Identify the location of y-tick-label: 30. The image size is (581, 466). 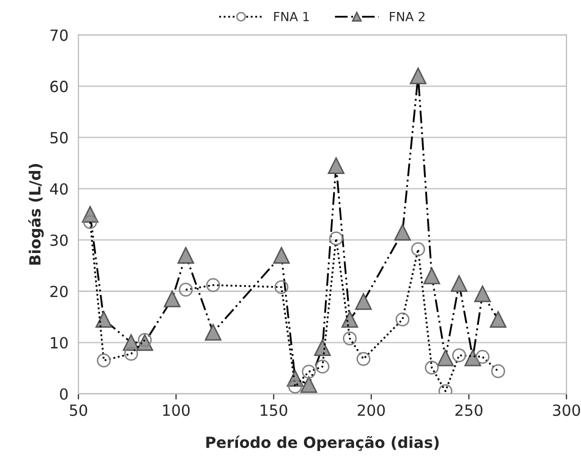
(59, 240).